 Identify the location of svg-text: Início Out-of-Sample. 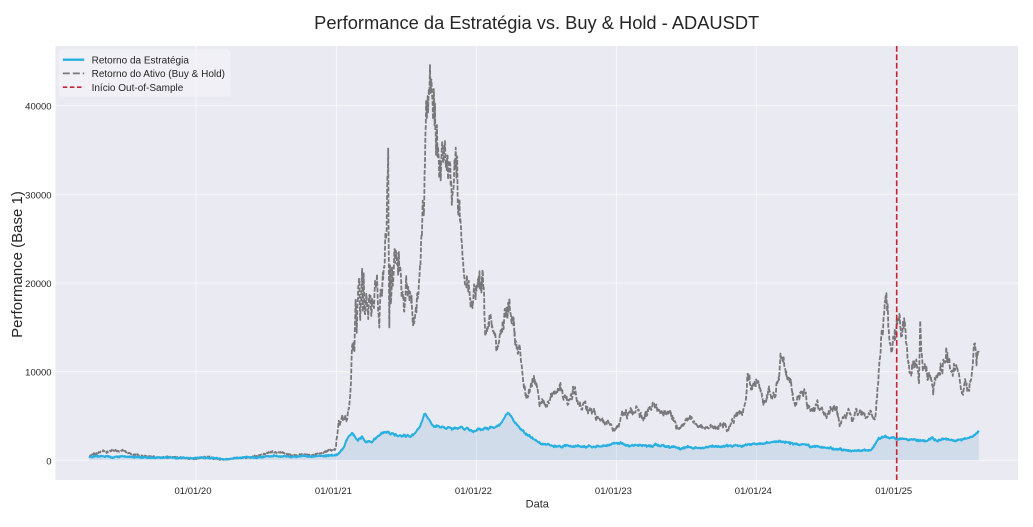
(138, 88).